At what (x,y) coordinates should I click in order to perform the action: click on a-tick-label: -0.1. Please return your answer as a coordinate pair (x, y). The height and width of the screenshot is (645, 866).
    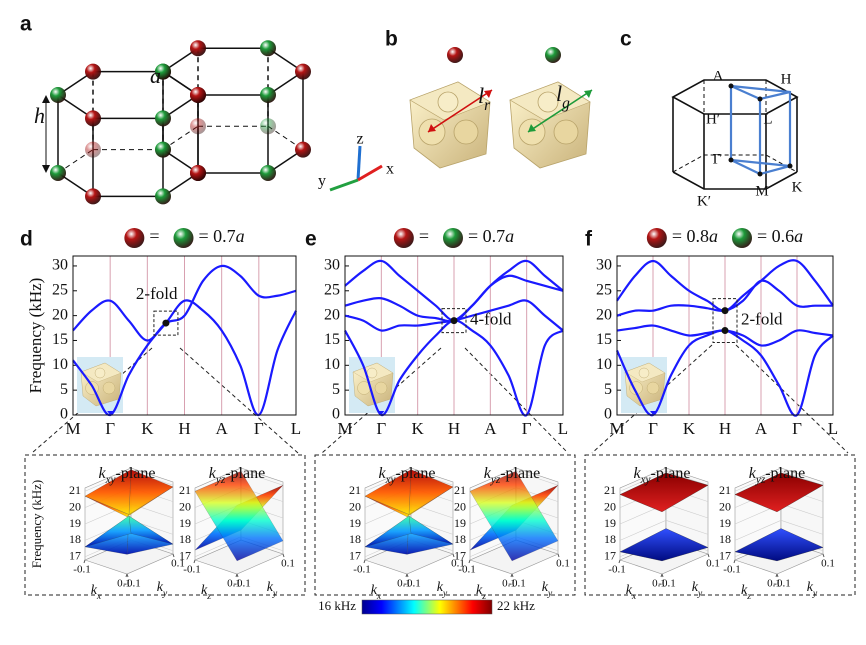
    Looking at the image, I should click on (466, 570).